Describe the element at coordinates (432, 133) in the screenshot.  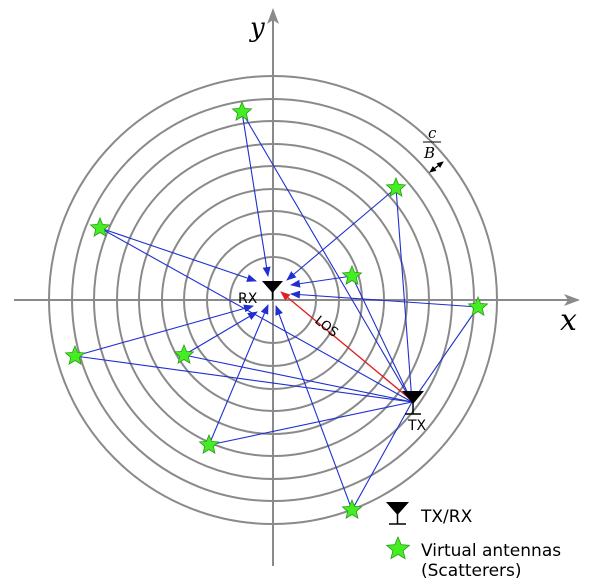
I see `ring-spacing-numerator: c` at that location.